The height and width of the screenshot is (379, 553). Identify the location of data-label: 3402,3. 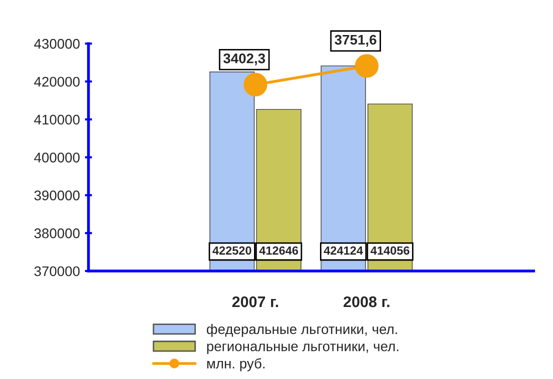
(244, 59).